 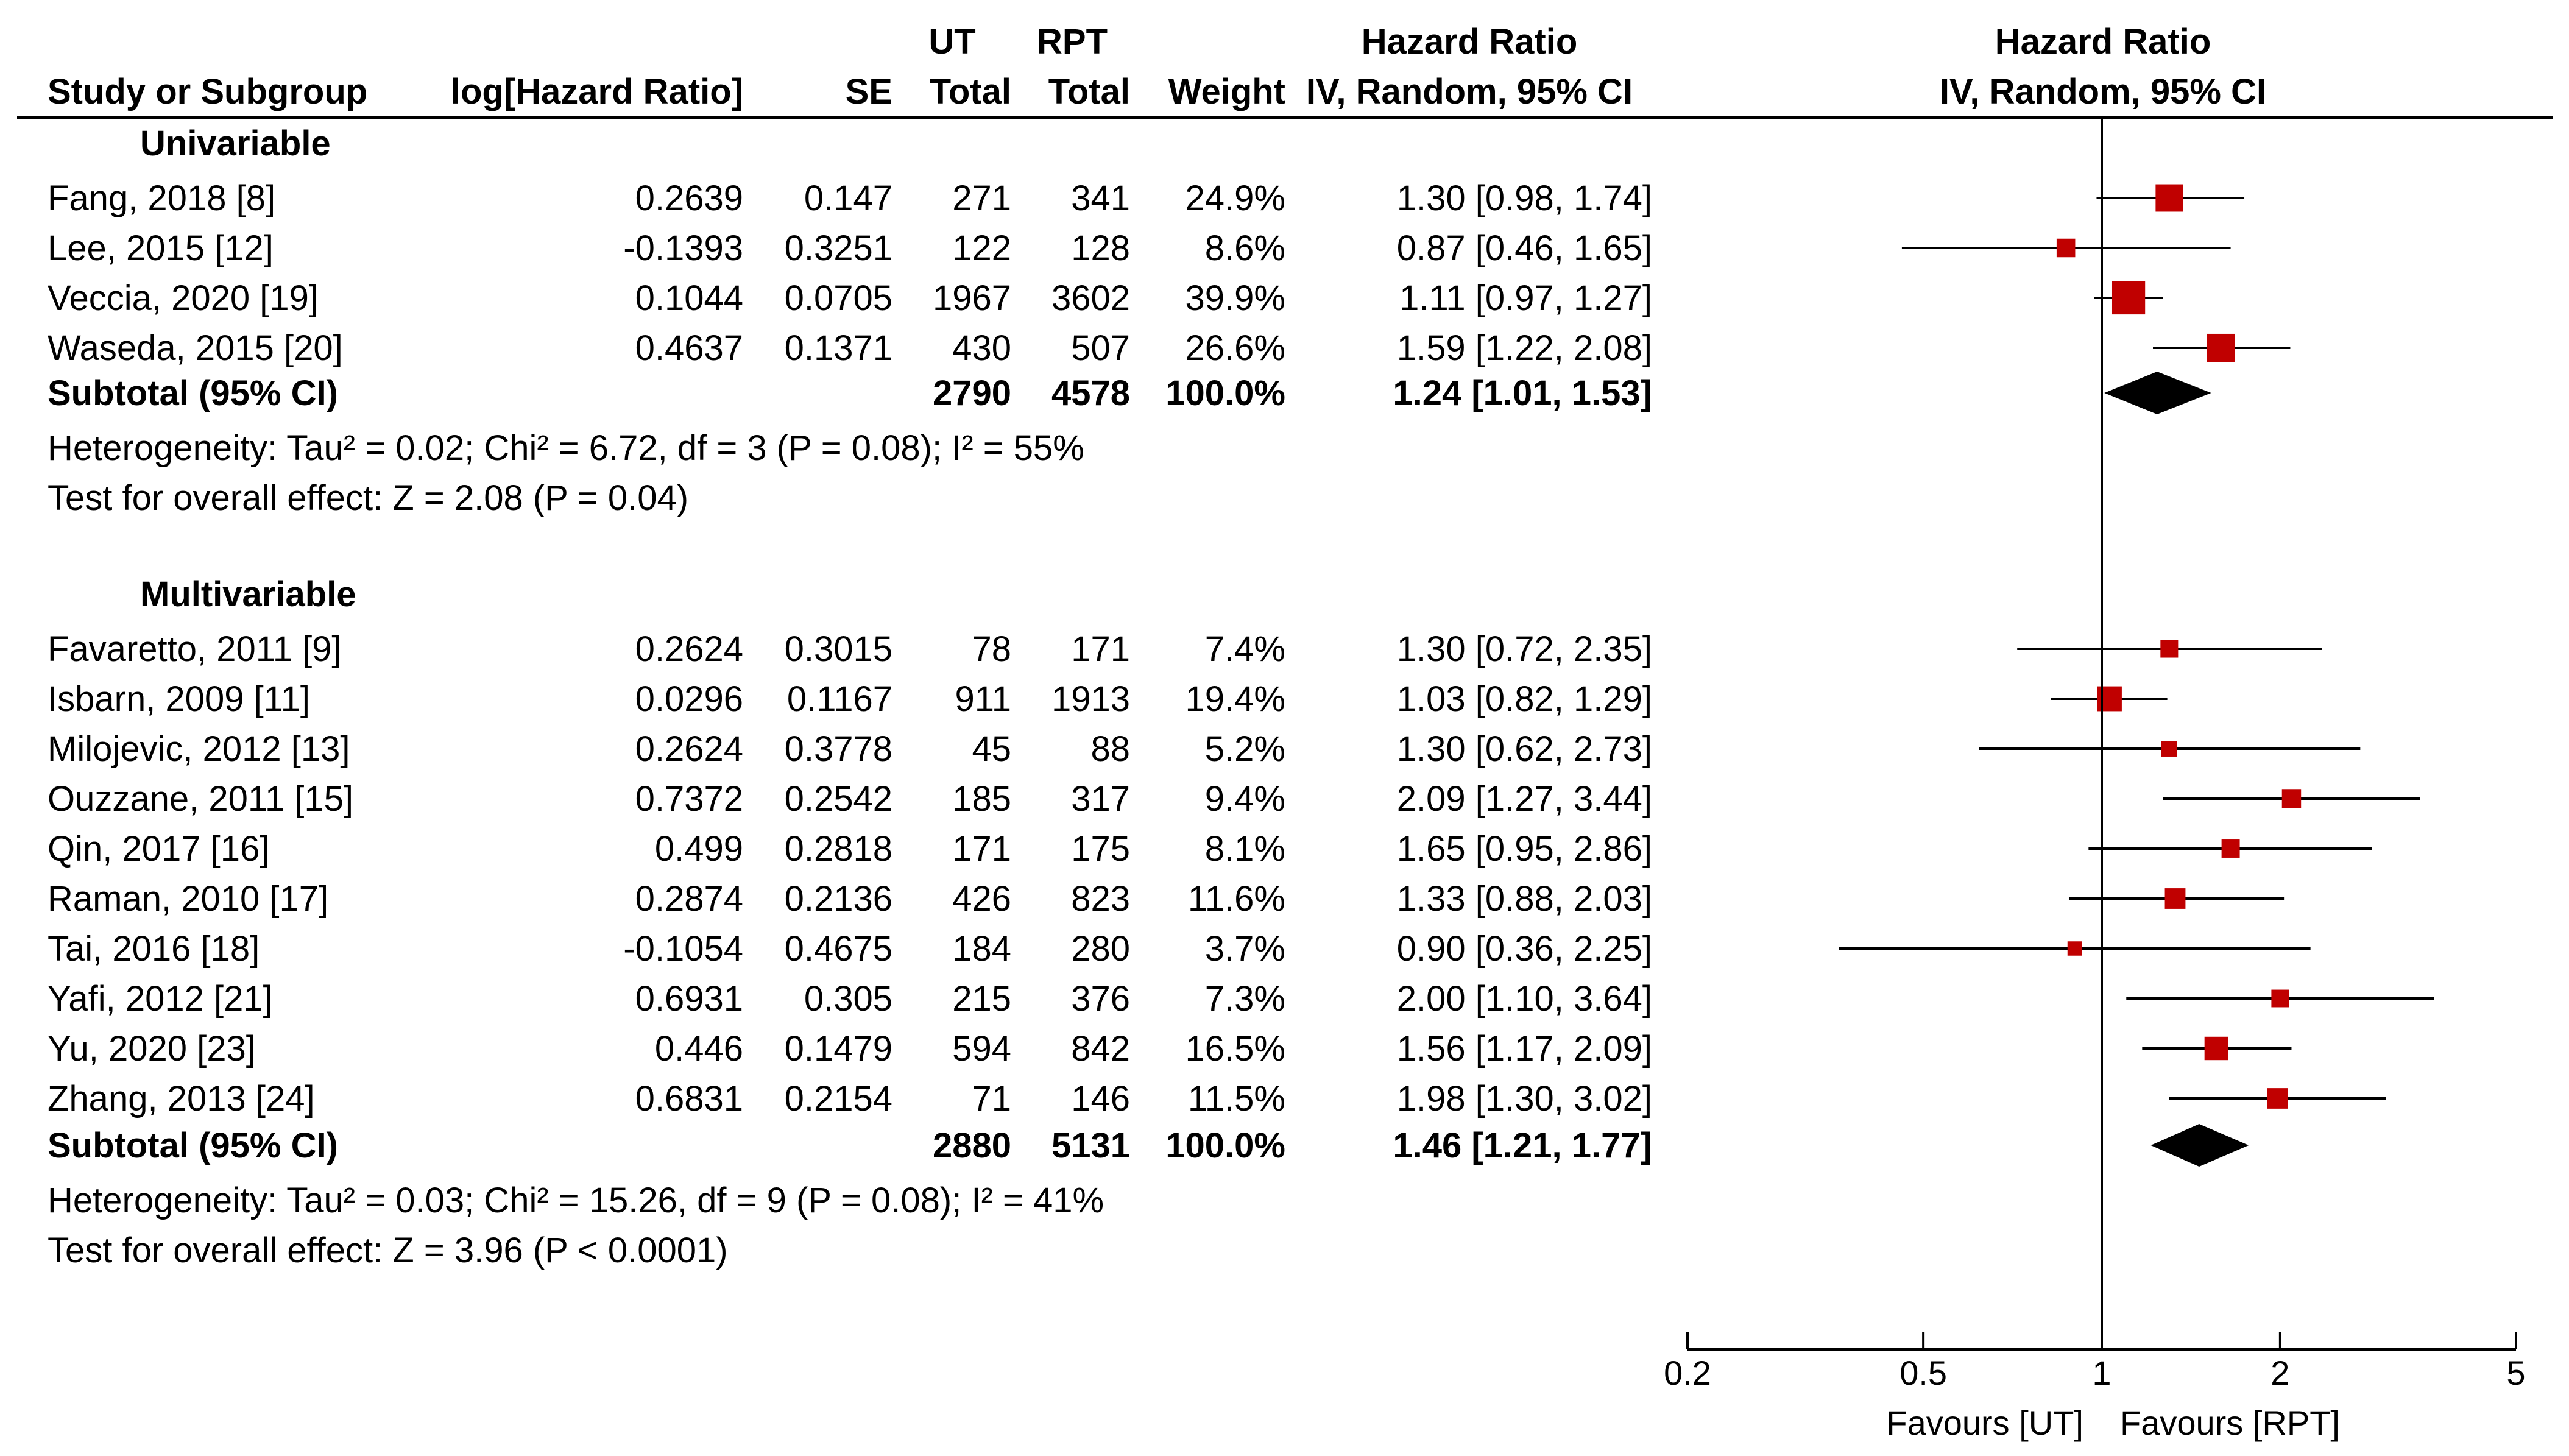 What do you see at coordinates (848, 999) in the screenshot?
I see `study-se: 0.305` at bounding box center [848, 999].